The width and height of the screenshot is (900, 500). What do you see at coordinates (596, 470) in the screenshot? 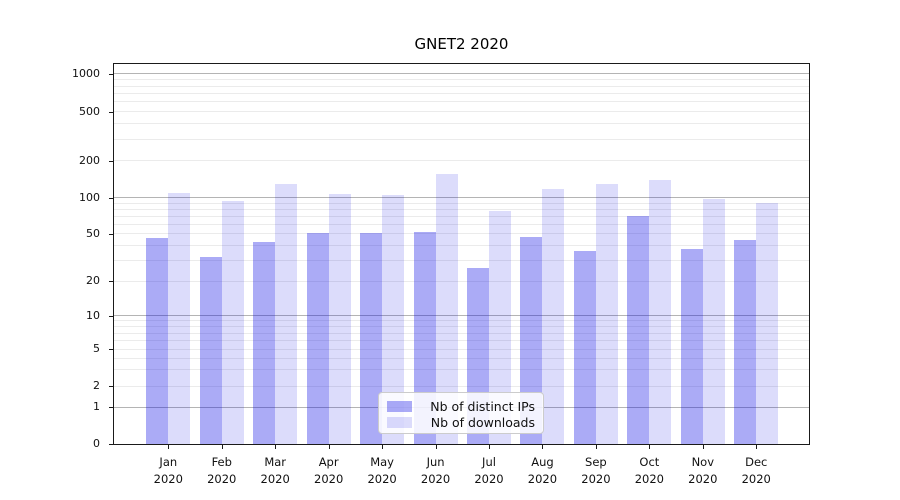
I see `x-tick-label: Sep 2020` at bounding box center [596, 470].